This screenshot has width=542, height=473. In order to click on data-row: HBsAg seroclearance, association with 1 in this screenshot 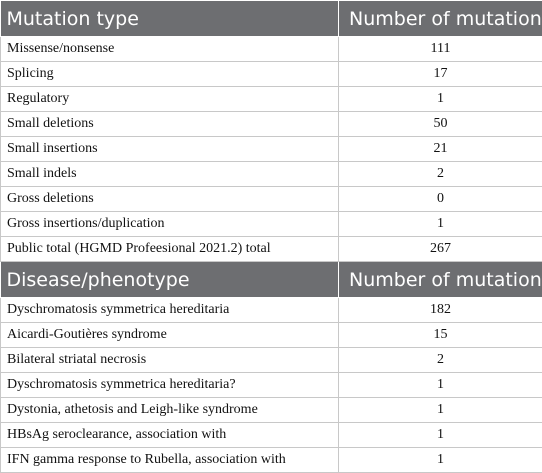, I will do `click(271, 435)`.